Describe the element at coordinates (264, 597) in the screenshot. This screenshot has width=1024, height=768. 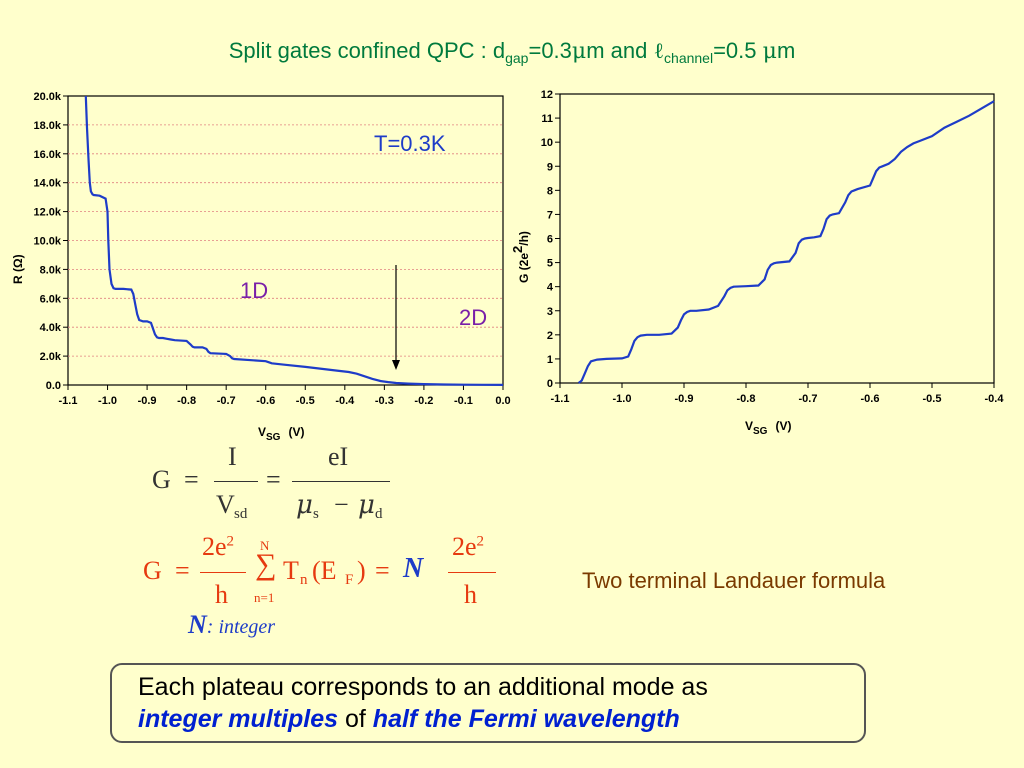
I see `eq2-sum-bottom: n=1` at that location.